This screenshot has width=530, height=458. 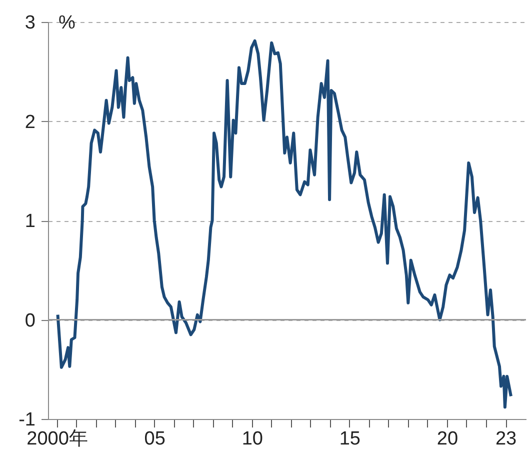 I want to click on y-tick-label: 3, so click(x=30, y=23).